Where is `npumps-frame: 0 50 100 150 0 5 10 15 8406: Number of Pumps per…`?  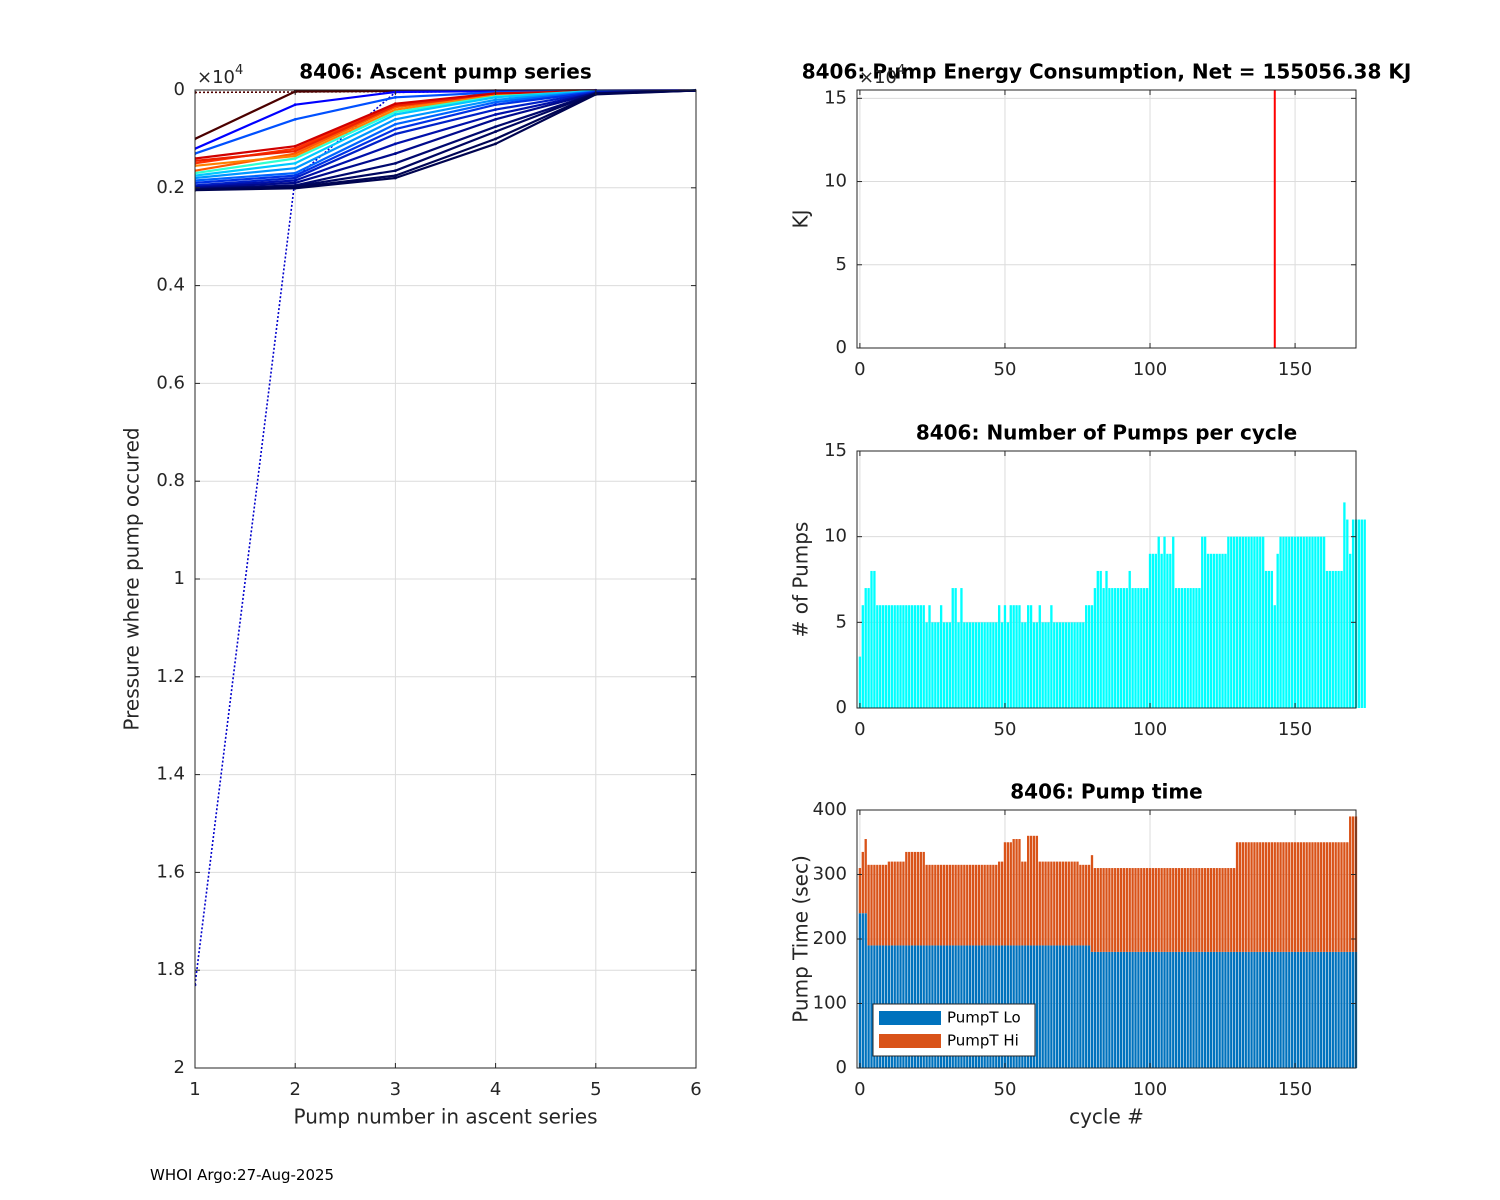
npumps-frame: 0 50 100 150 0 5 10 15 8406: Number of Pumps per… is located at coordinates (1073, 580).